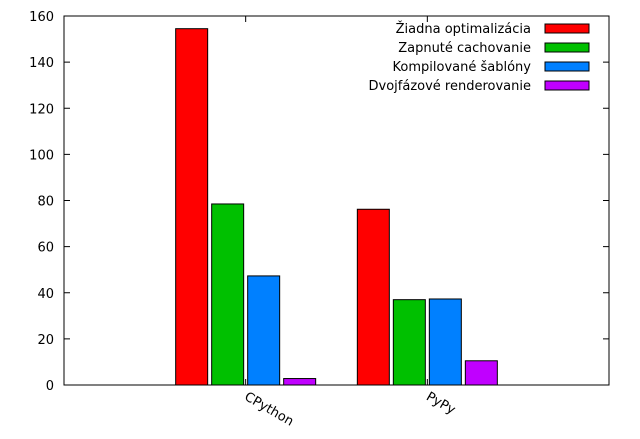 Image resolution: width=640 pixels, height=439 pixels. Describe the element at coordinates (41, 109) in the screenshot. I see `y-tick-label: 120` at that location.